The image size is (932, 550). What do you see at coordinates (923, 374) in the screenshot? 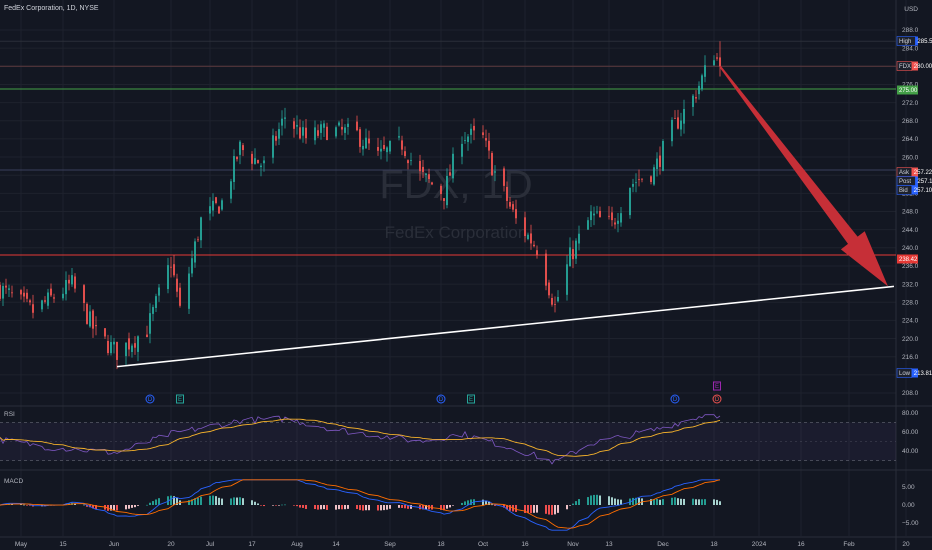
I see `price-label-value: 213.81` at bounding box center [923, 374].